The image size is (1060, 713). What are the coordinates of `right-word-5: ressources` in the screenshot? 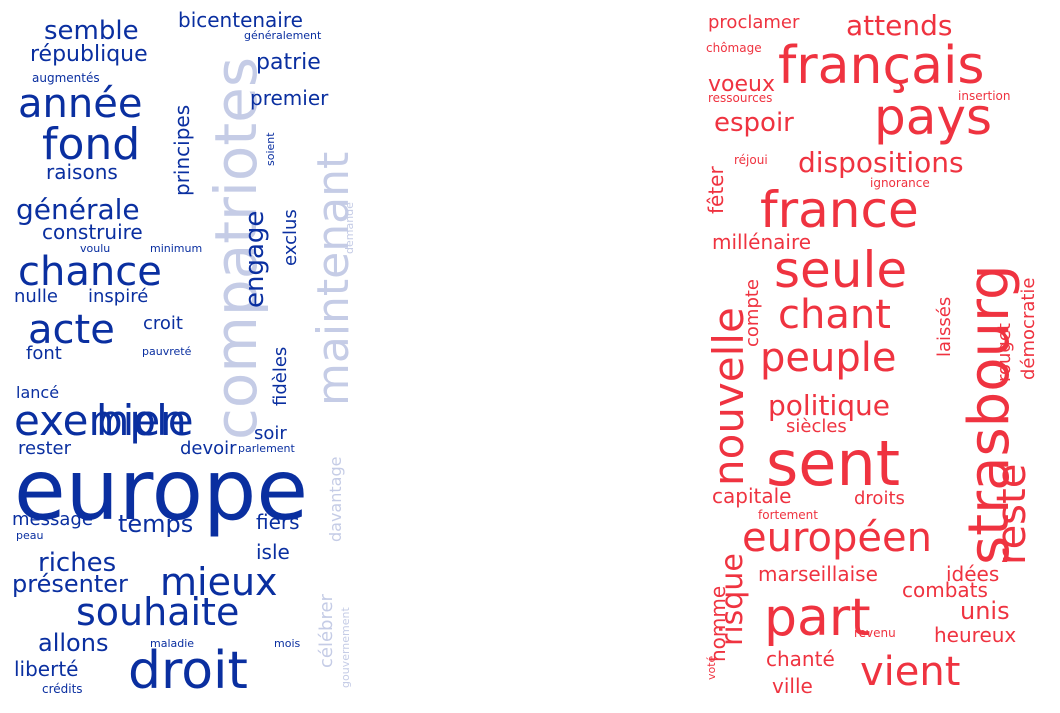 It's located at (740, 98).